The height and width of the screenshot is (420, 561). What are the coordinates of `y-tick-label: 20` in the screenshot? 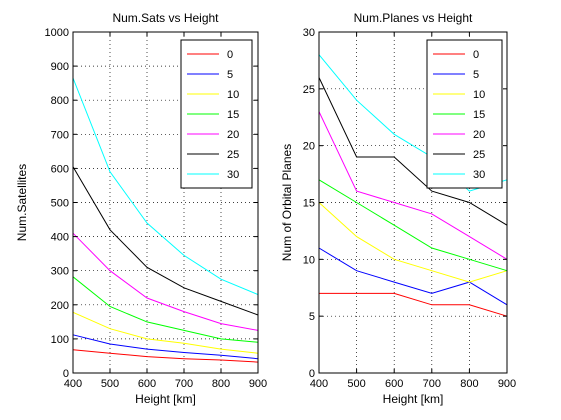 It's located at (309, 147).